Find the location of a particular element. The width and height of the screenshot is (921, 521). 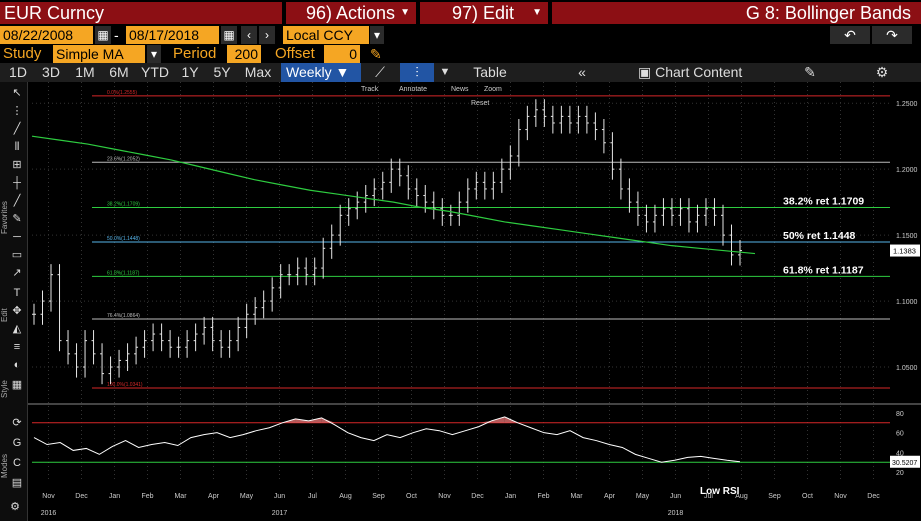

frequency-select: Weekly ▼ is located at coordinates (321, 72).